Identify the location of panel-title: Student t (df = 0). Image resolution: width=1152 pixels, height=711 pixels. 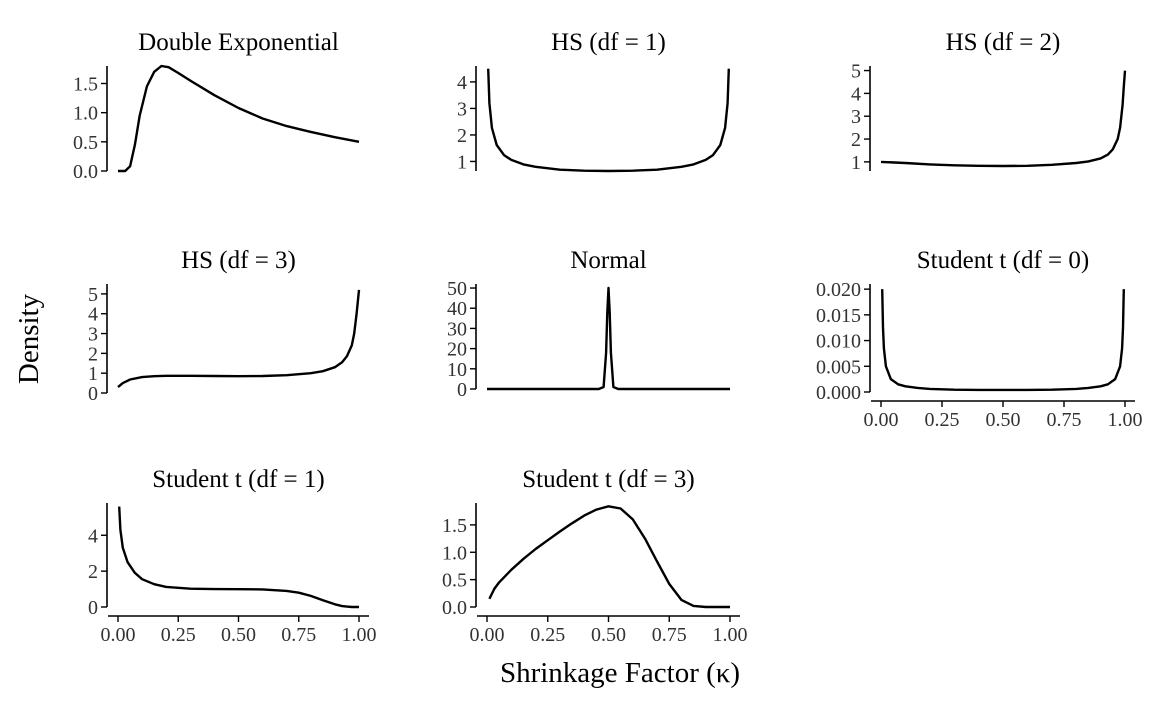
(1003, 260).